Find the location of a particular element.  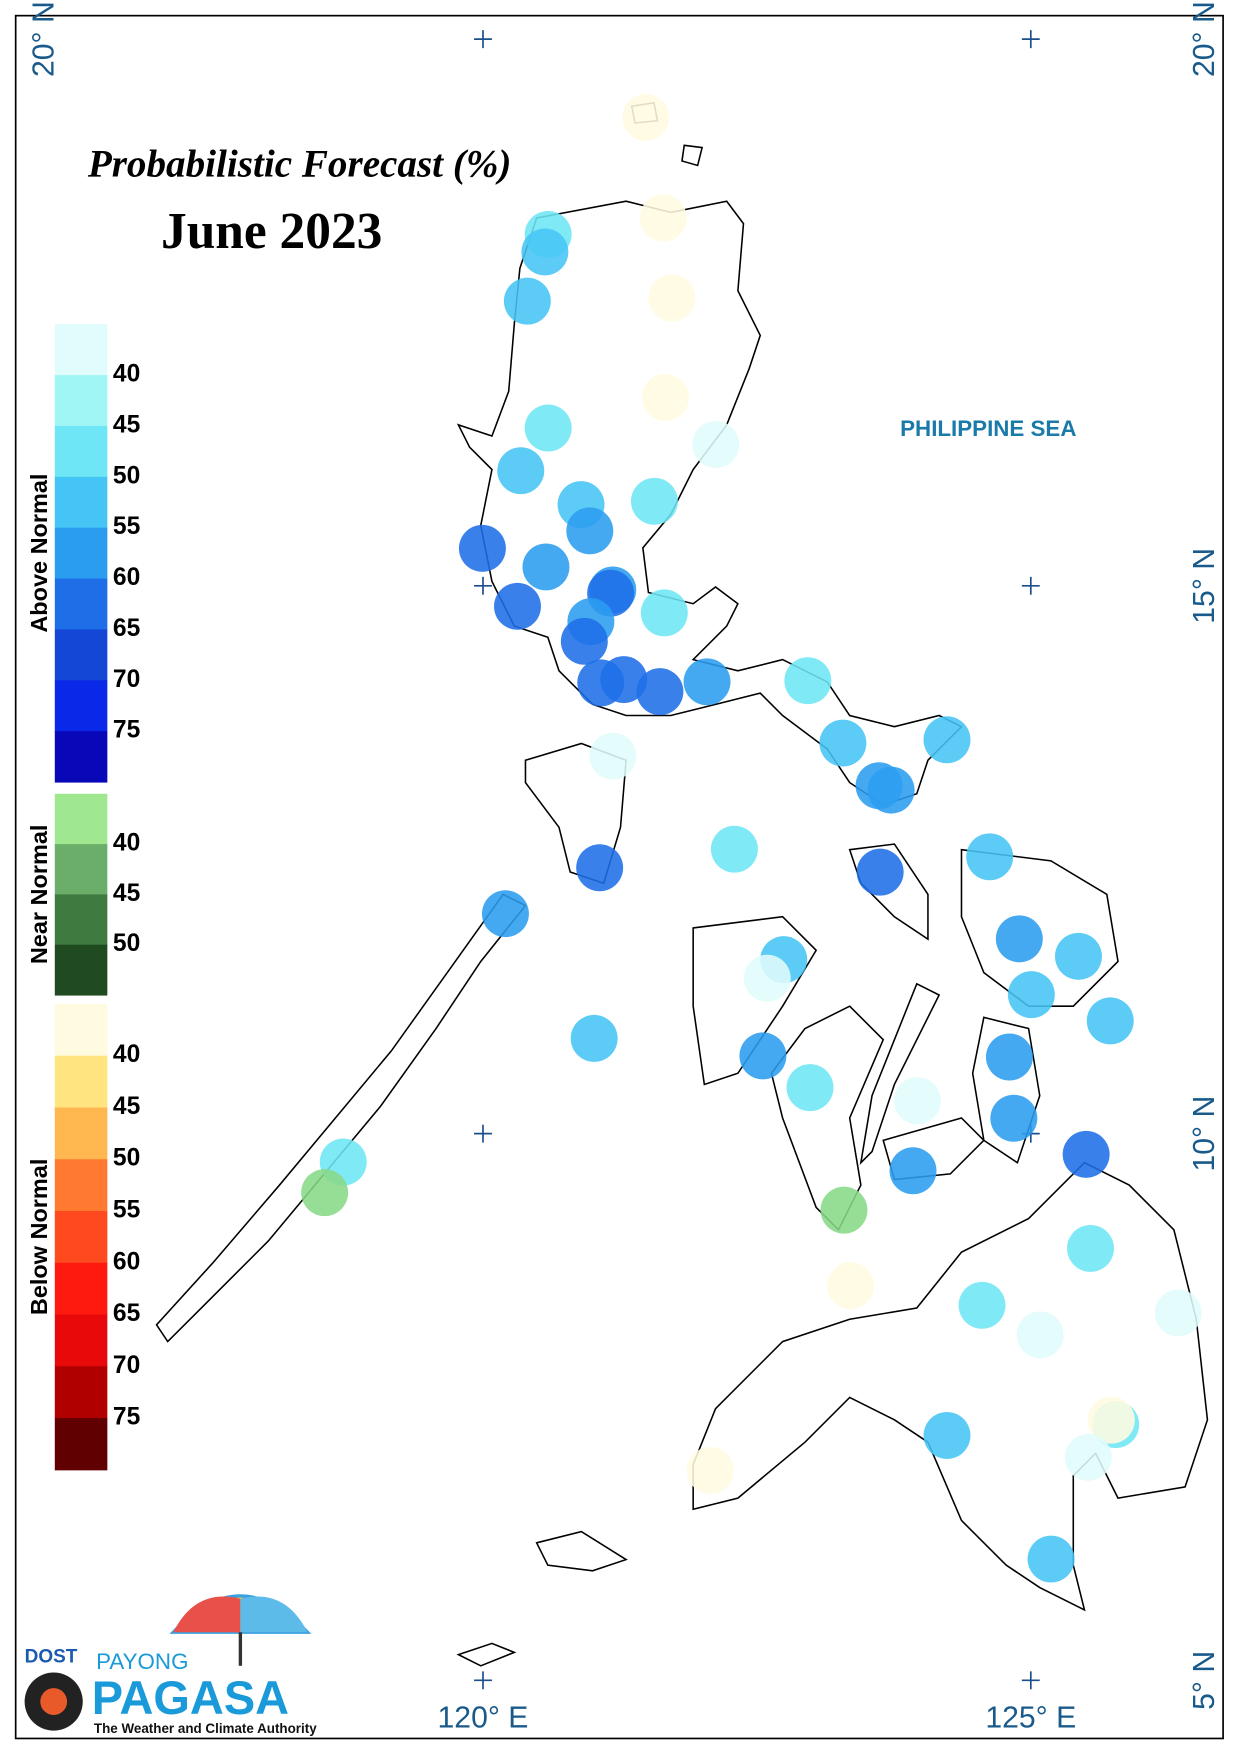

sea-label: PHILIPPINE SEA is located at coordinates (988, 428).